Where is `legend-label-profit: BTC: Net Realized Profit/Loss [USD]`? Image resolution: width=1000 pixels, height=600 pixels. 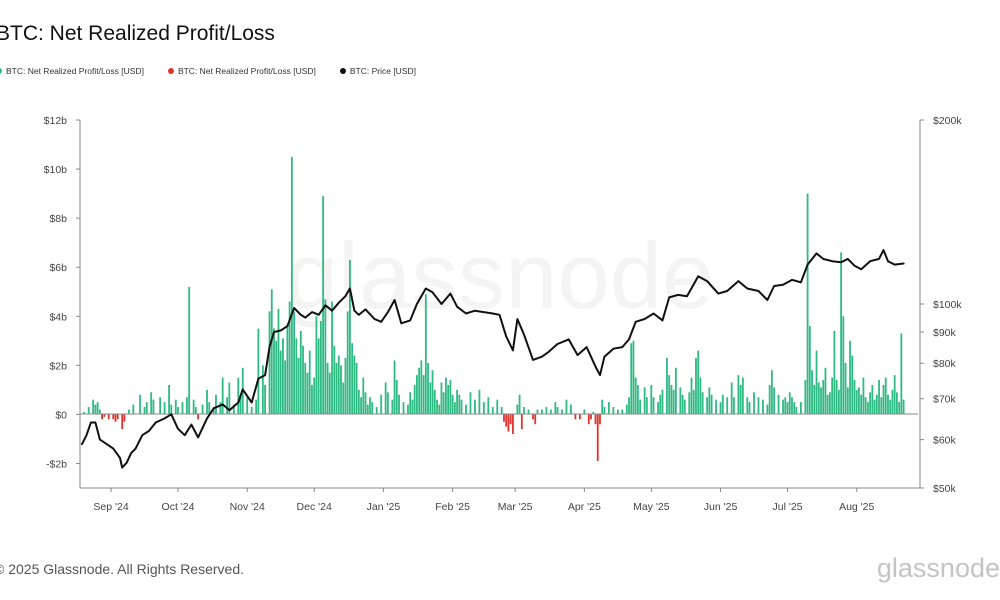 legend-label-profit: BTC: Net Realized Profit/Loss [USD] is located at coordinates (75, 71).